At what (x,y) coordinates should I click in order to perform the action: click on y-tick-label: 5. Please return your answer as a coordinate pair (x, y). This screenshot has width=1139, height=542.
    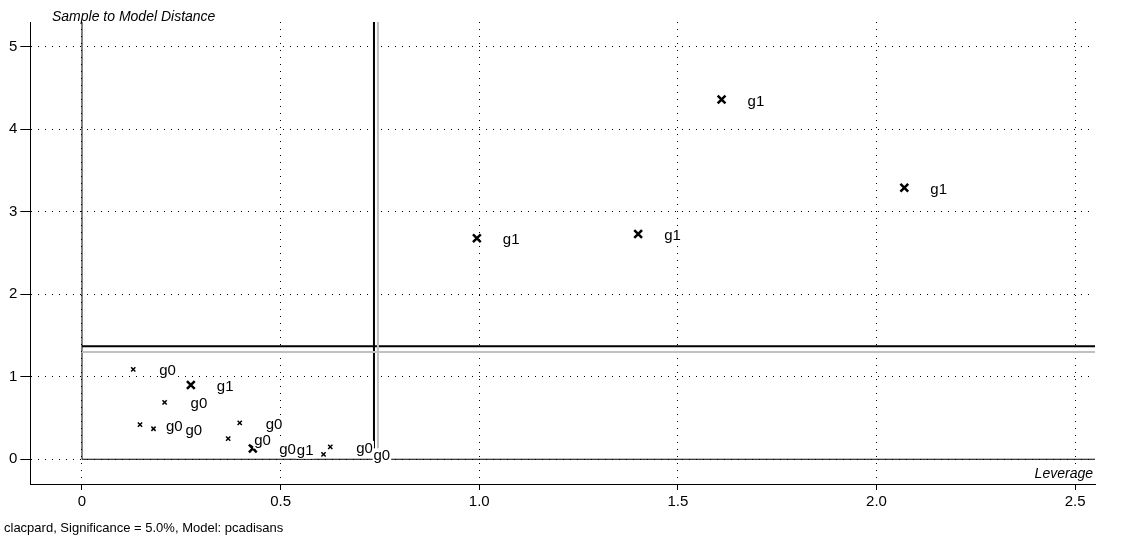
    Looking at the image, I should click on (13, 45).